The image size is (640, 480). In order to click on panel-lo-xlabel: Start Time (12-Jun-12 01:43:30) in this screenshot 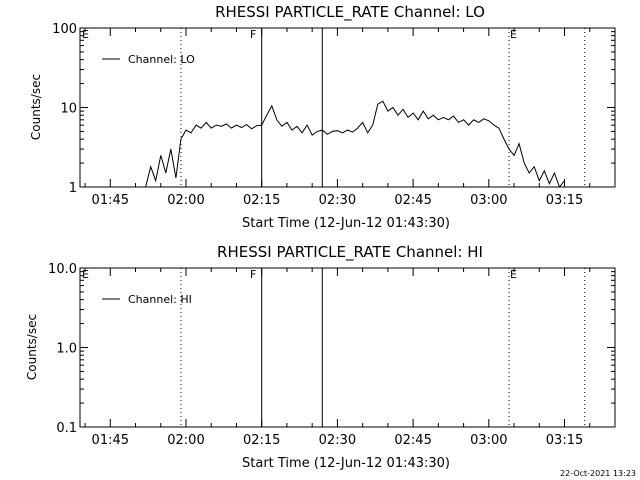, I will do `click(346, 223)`.